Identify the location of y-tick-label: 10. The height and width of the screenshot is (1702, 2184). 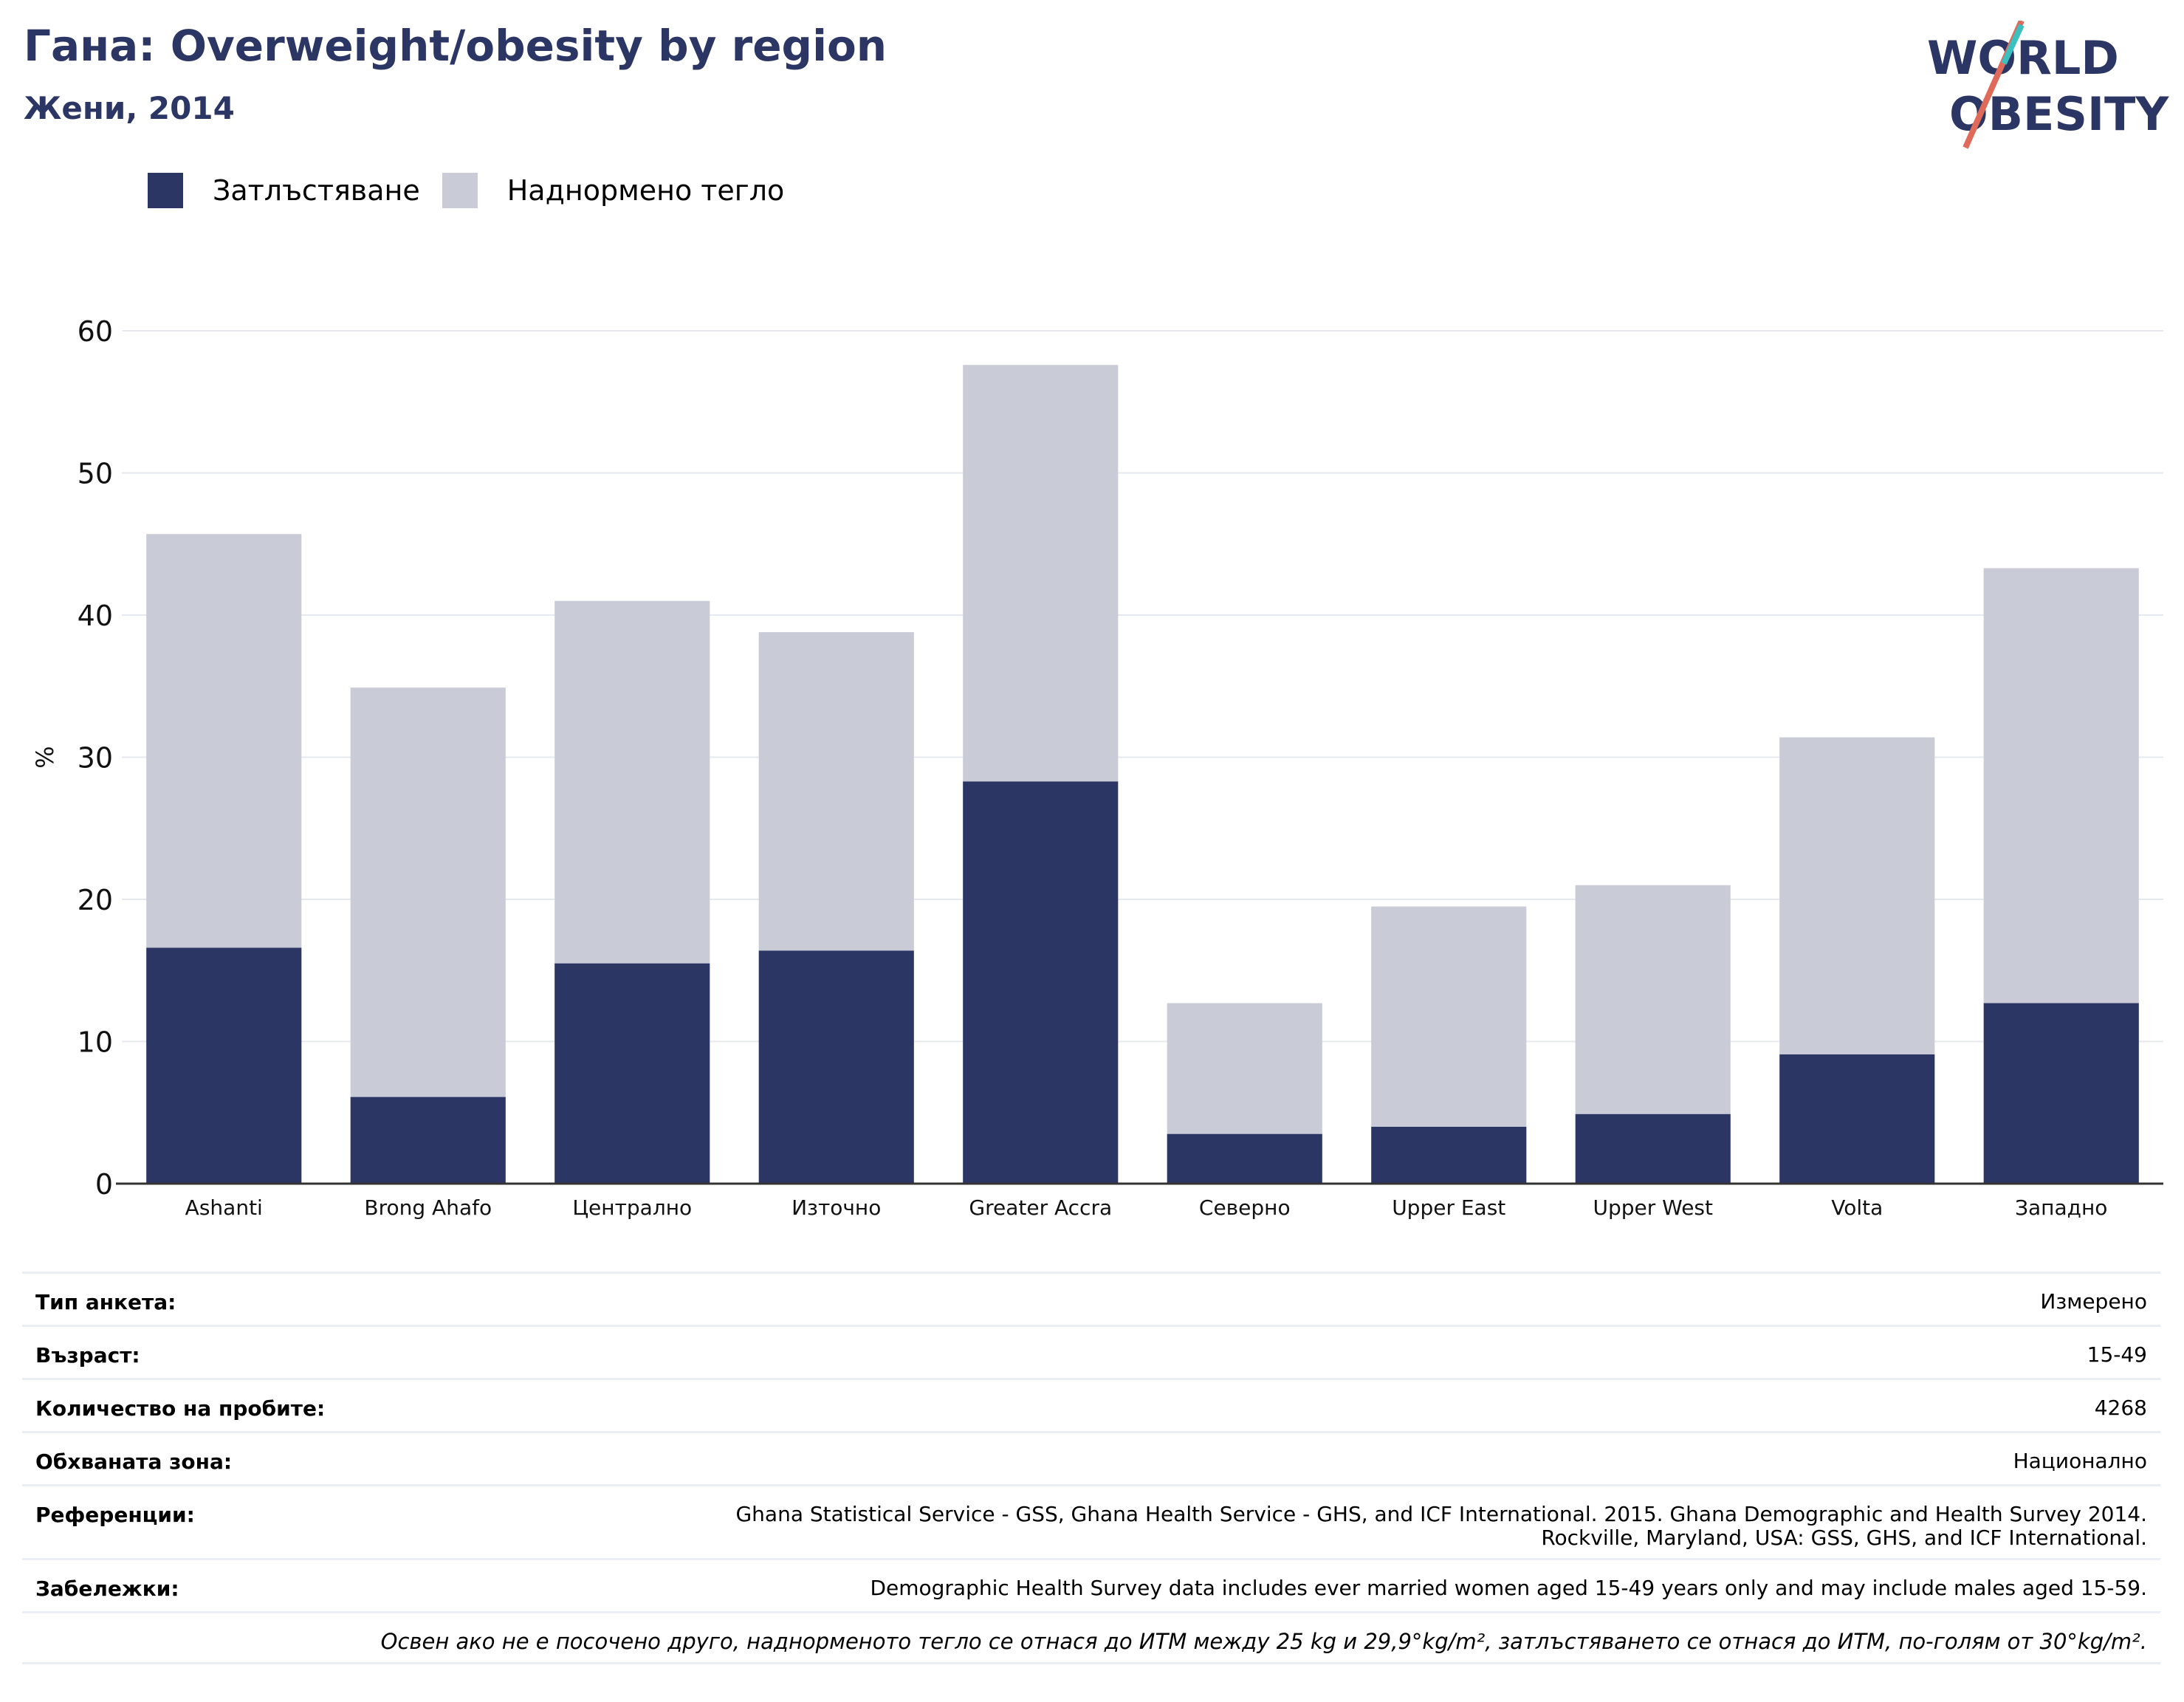
(96, 1042).